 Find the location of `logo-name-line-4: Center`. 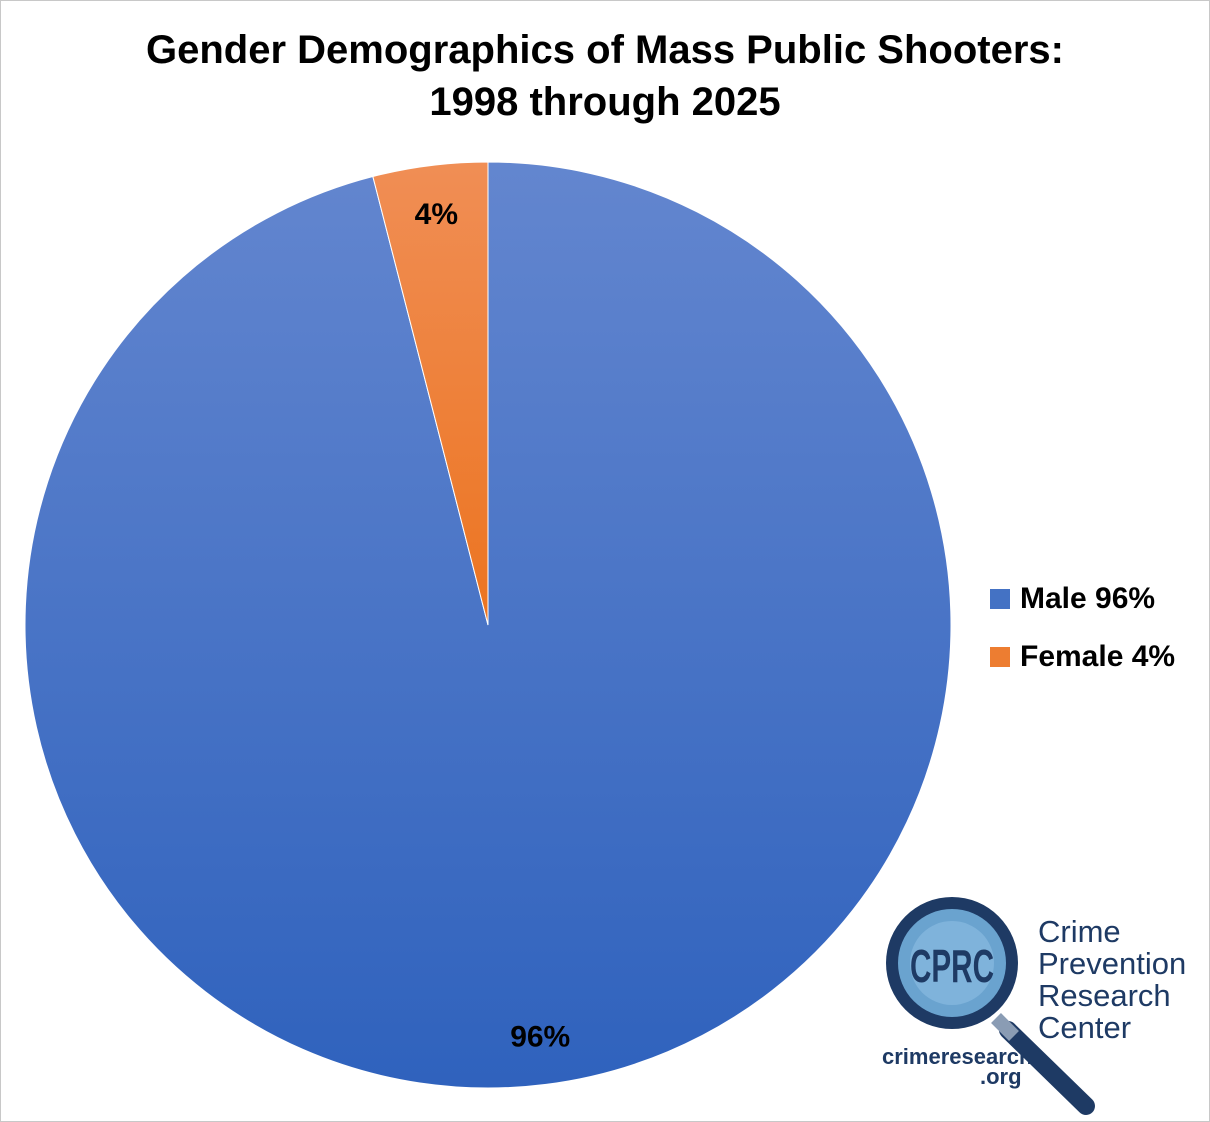

logo-name-line-4: Center is located at coordinates (1085, 1027).